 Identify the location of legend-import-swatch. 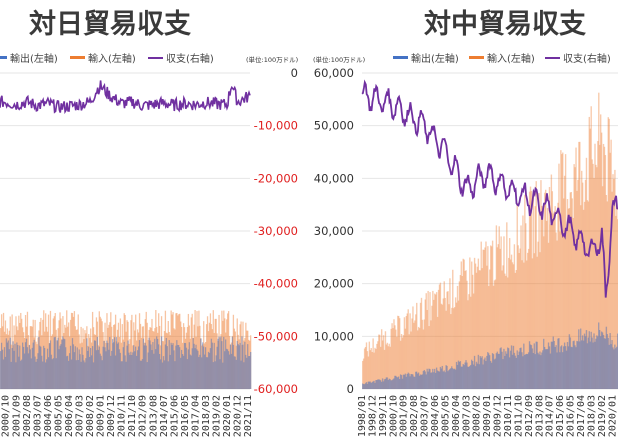
(77, 57).